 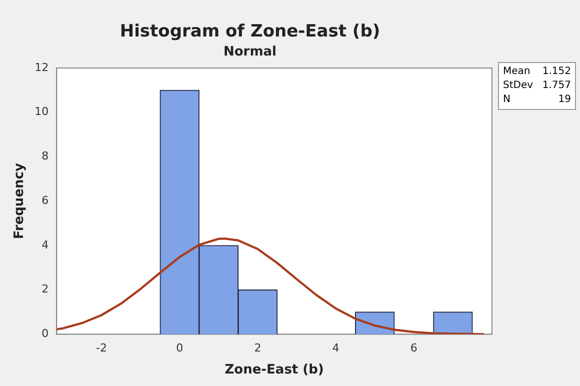 What do you see at coordinates (414, 348) in the screenshot?
I see `x-tick-label: 6` at bounding box center [414, 348].